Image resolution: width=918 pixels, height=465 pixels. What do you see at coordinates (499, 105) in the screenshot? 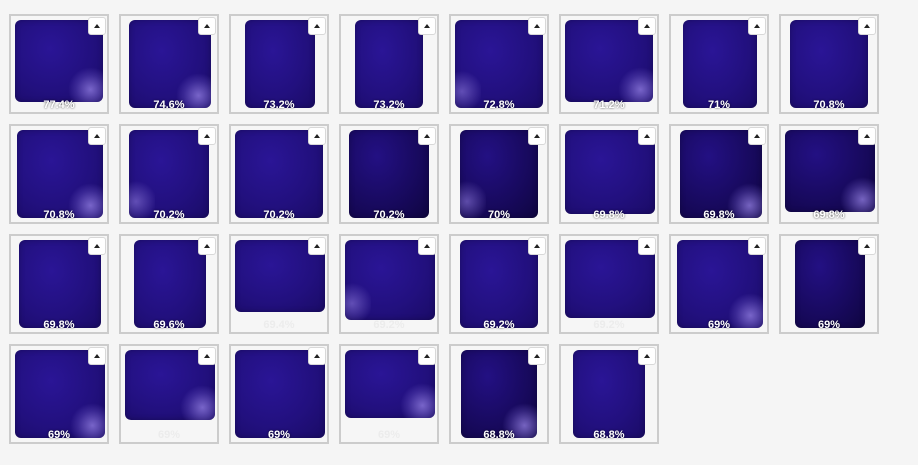
I see `match-percent: 72.8%` at bounding box center [499, 105].